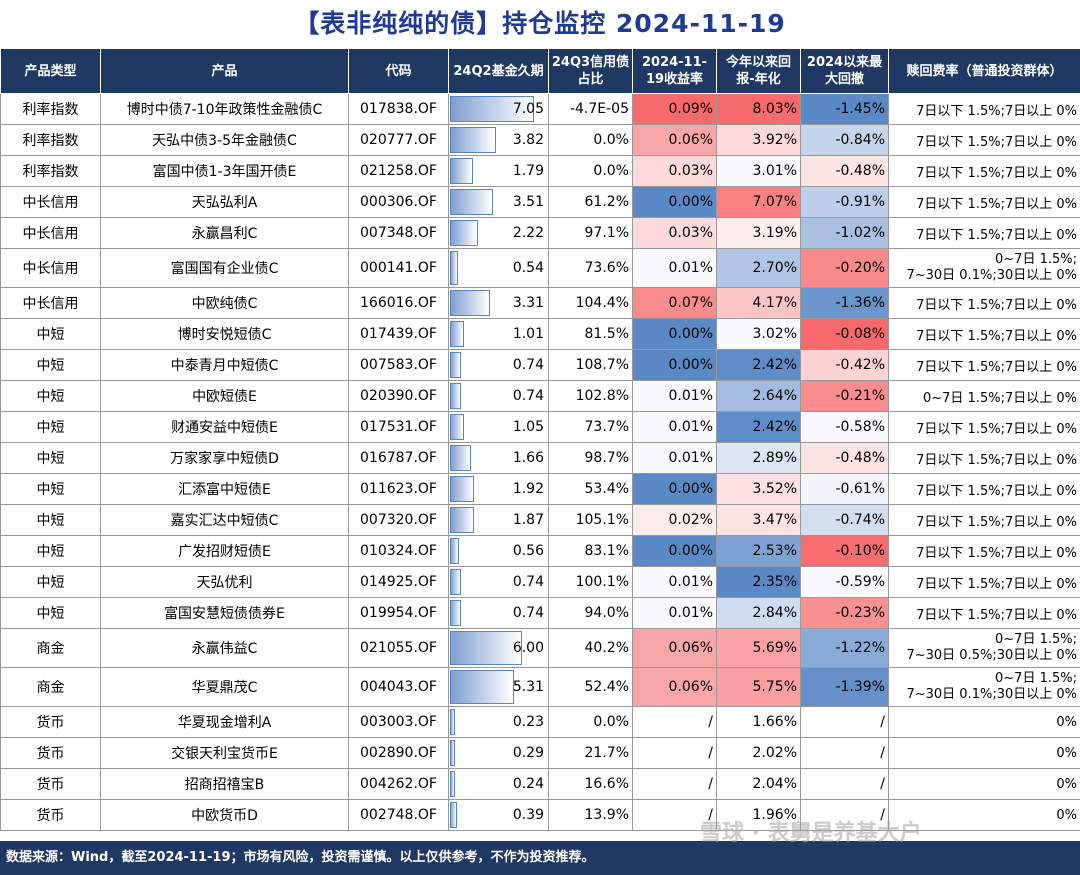 This screenshot has height=875, width=1080. What do you see at coordinates (224, 365) in the screenshot?
I see `cell-product: 中泰青月中短债C` at bounding box center [224, 365].